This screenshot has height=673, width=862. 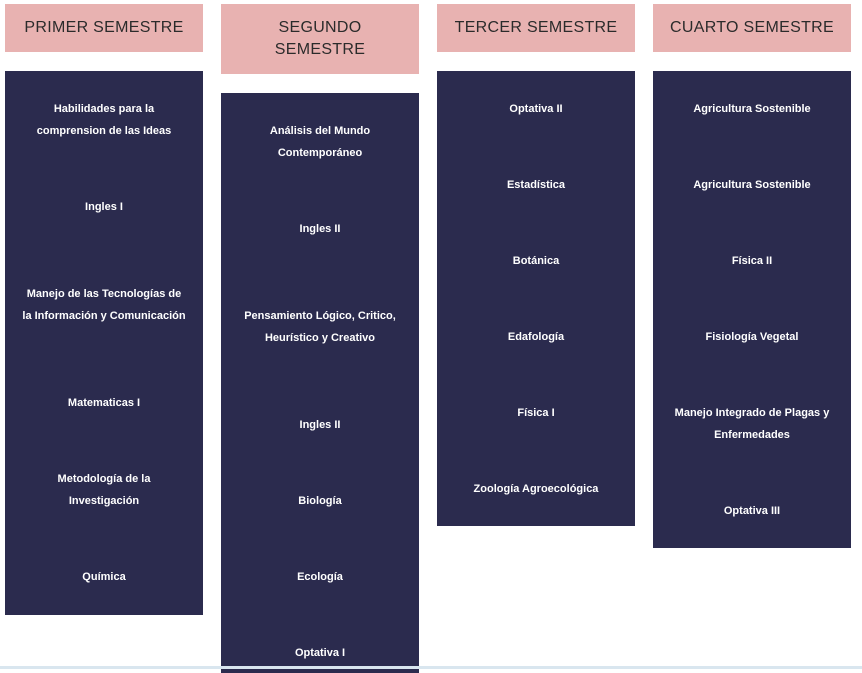 What do you see at coordinates (536, 489) in the screenshot?
I see `course-item: Zoología Agroecológica` at bounding box center [536, 489].